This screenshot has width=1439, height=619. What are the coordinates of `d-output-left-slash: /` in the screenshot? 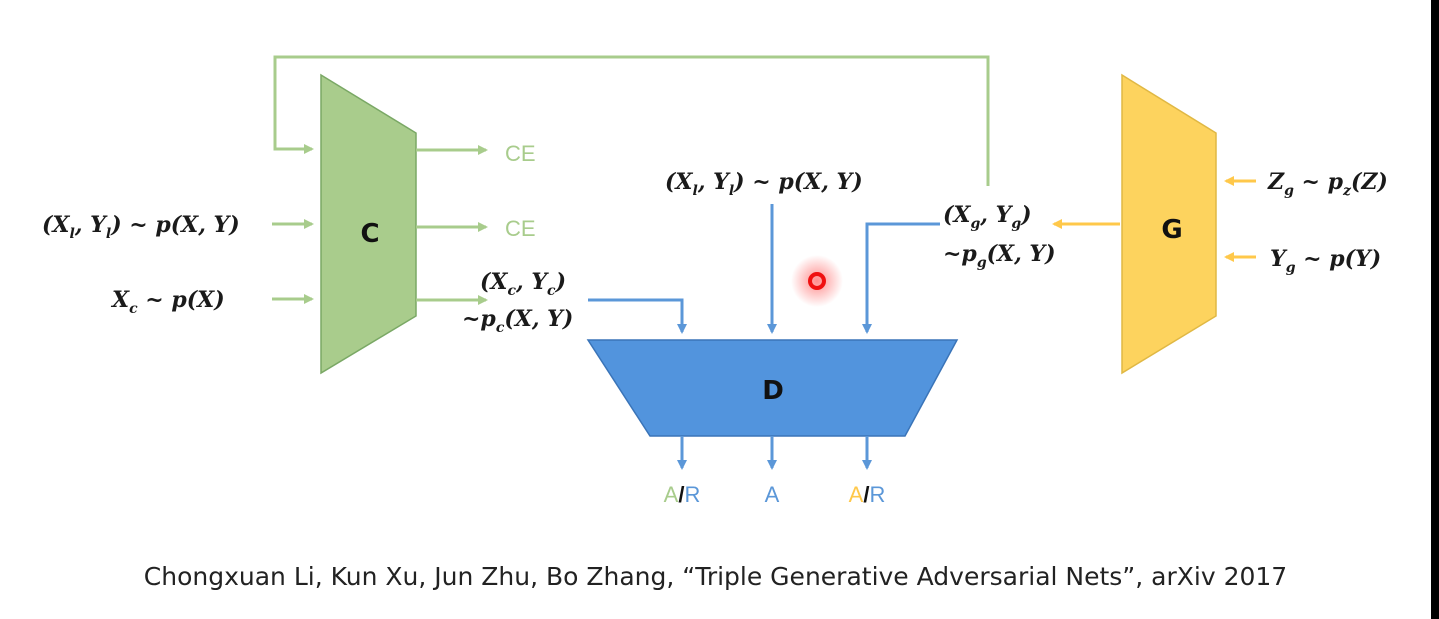 It's located at (681, 494).